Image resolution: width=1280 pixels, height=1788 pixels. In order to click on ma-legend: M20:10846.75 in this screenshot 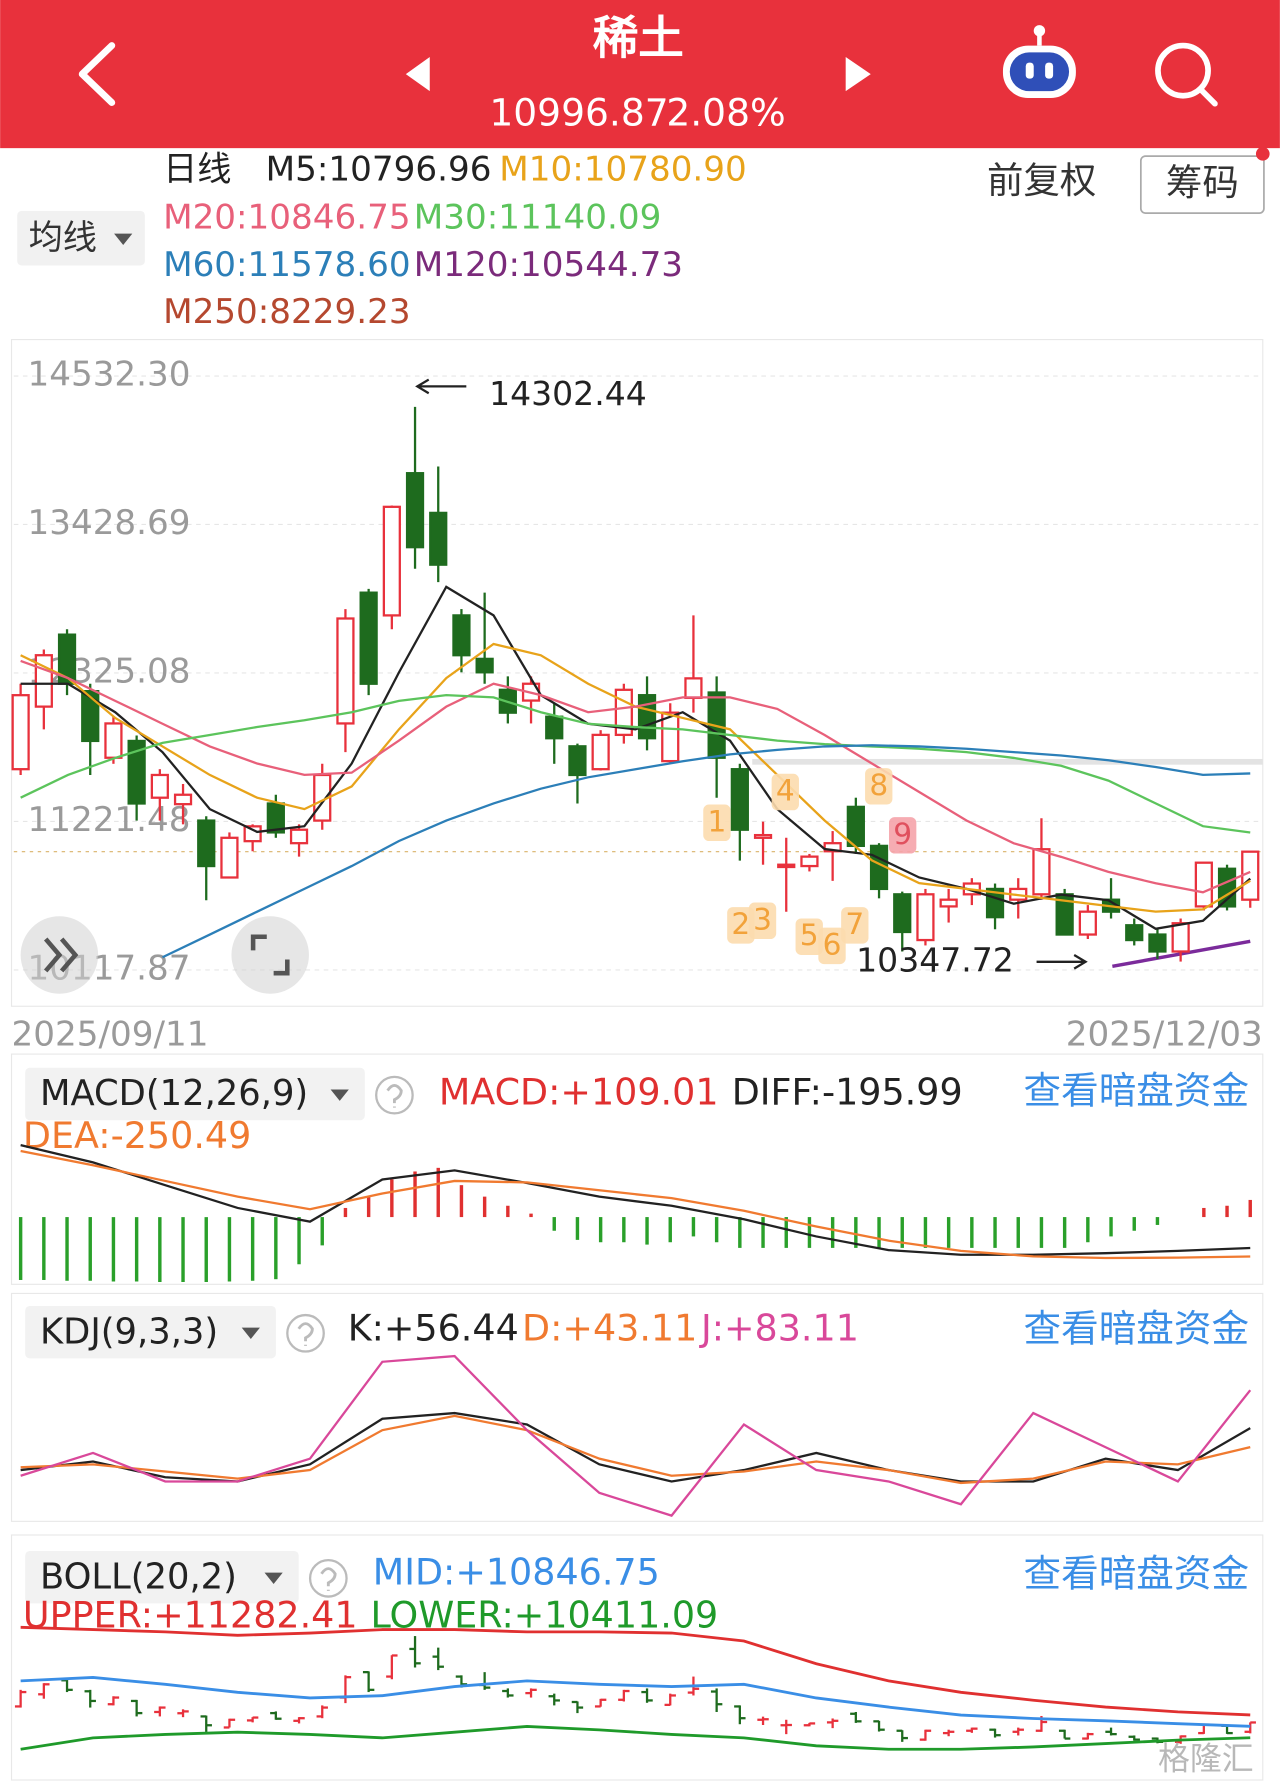, I will do `click(287, 217)`.